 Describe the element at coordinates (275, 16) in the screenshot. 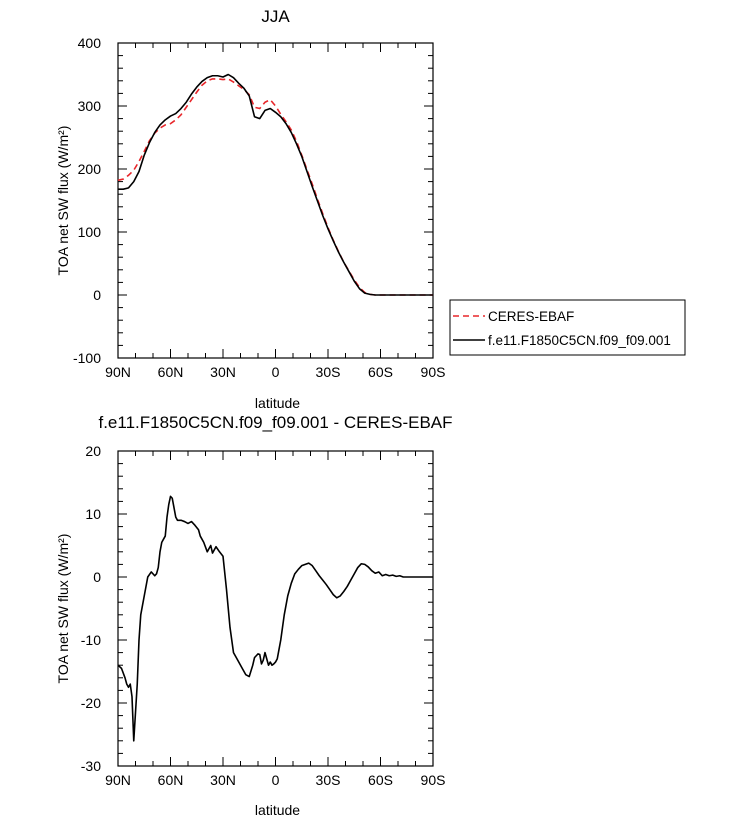

I see `chart-title: JJA` at that location.